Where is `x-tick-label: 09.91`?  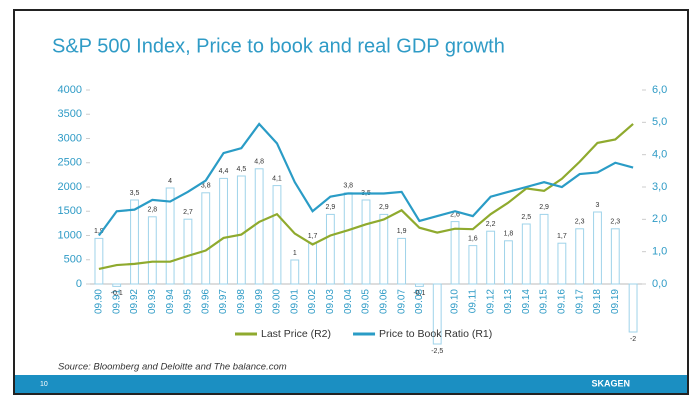
x-tick-label: 09.91 is located at coordinates (116, 301).